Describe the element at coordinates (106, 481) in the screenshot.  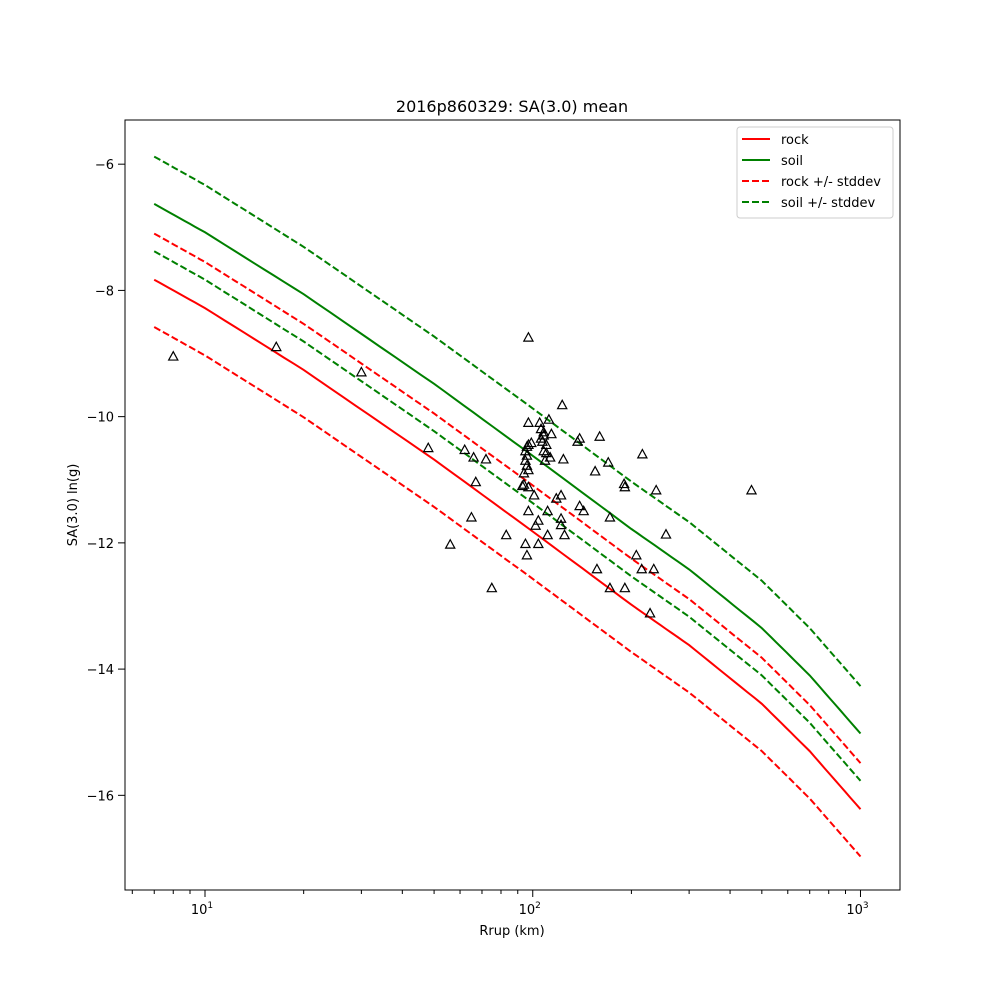
I see `y-axis: −6 −8 −10 −12 −14 −16` at that location.